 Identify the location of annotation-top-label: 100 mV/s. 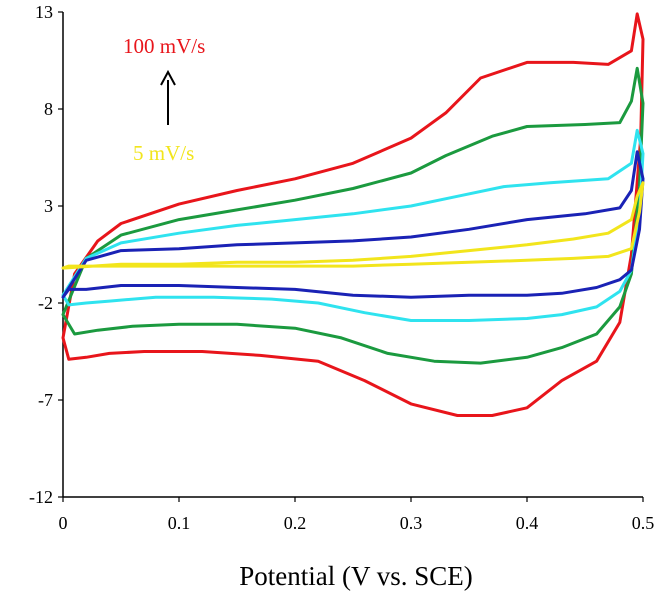
(164, 46).